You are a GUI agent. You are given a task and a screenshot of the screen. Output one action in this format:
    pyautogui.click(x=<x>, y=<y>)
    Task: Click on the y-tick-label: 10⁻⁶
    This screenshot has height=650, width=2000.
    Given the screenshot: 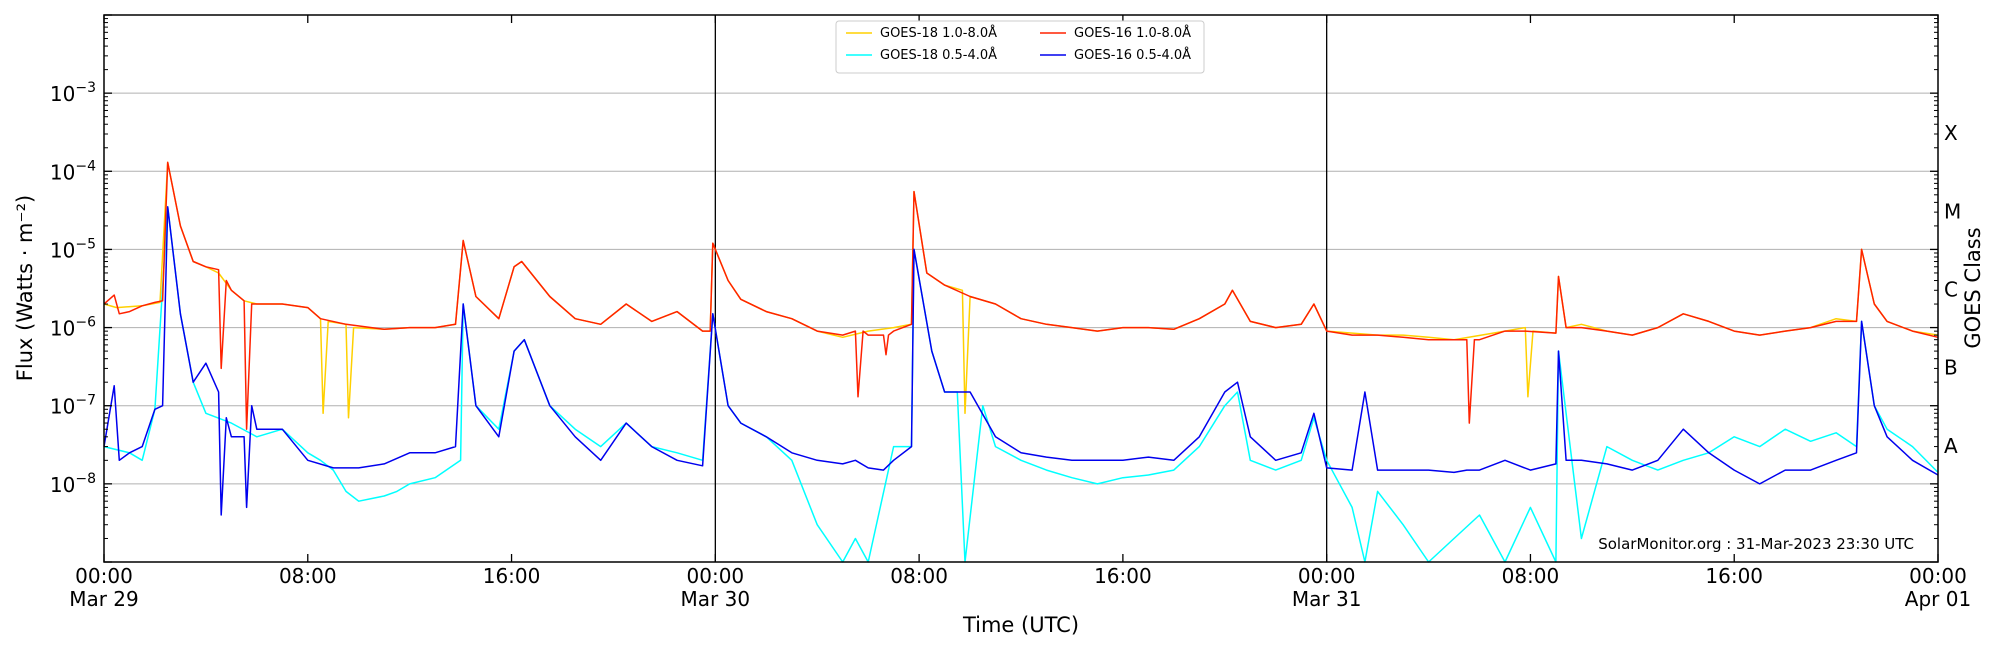 What is the action you would take?
    pyautogui.click(x=73, y=328)
    